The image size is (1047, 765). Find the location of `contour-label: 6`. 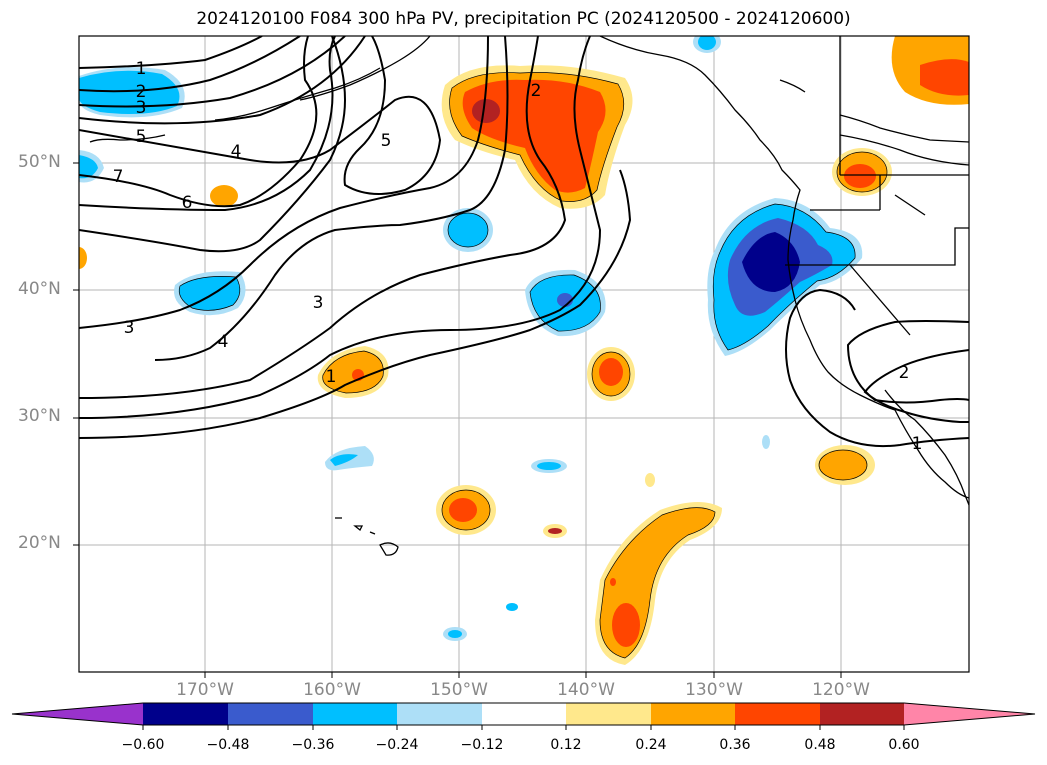

contour-label: 6 is located at coordinates (187, 203).